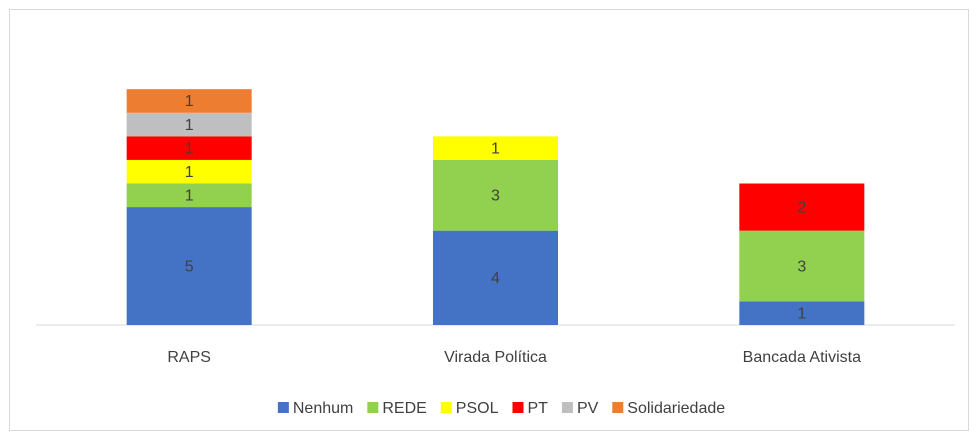 This screenshot has width=979, height=439. What do you see at coordinates (477, 408) in the screenshot?
I see `legend-label: PSOL` at bounding box center [477, 408].